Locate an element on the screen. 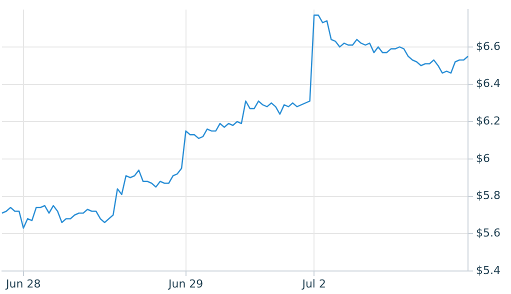 The width and height of the screenshot is (511, 294). x-tick-label: Jun 29 is located at coordinates (185, 283).